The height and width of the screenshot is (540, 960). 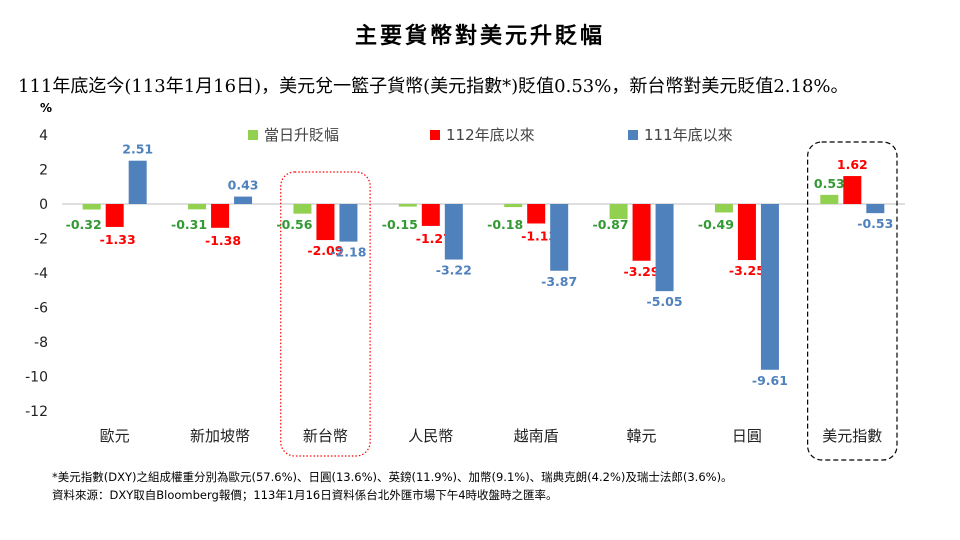 I want to click on data-label: -0.32, so click(x=84, y=224).